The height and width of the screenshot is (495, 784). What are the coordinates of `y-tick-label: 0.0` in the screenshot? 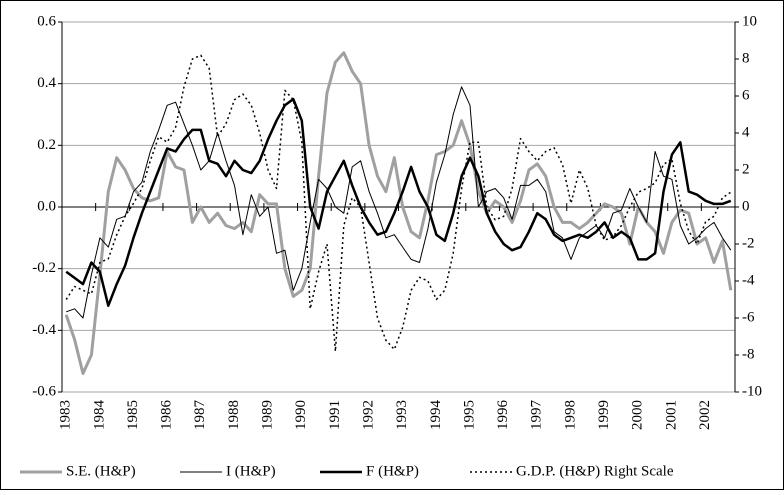 It's located at (46, 206).